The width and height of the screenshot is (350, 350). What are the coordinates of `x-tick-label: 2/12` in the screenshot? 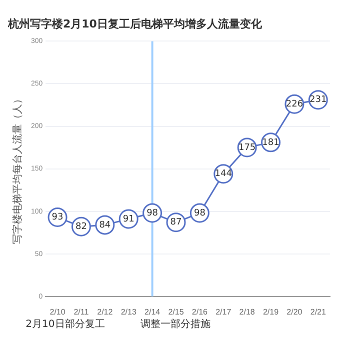 It's located at (105, 311).